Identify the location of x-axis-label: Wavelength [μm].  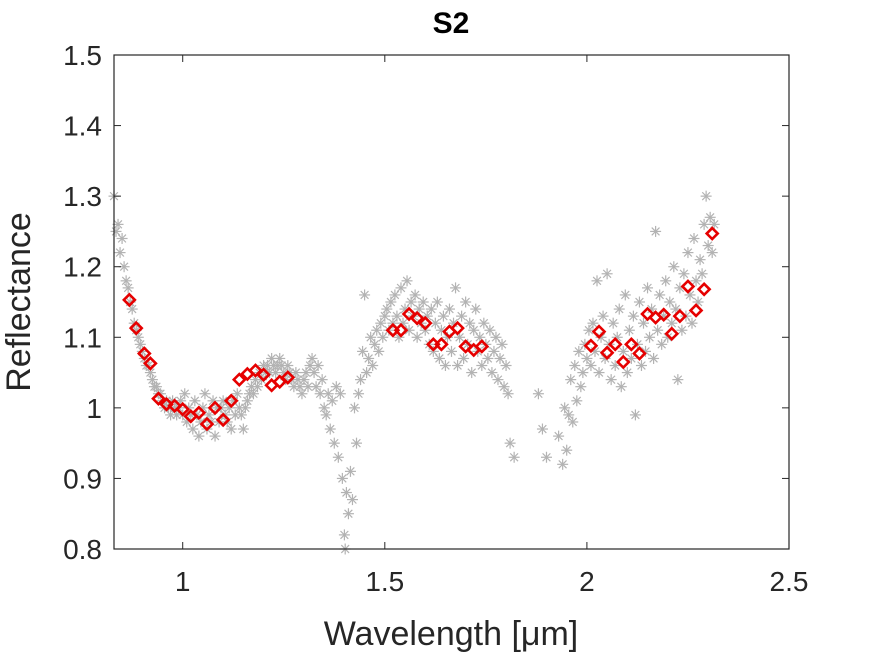
(451, 634).